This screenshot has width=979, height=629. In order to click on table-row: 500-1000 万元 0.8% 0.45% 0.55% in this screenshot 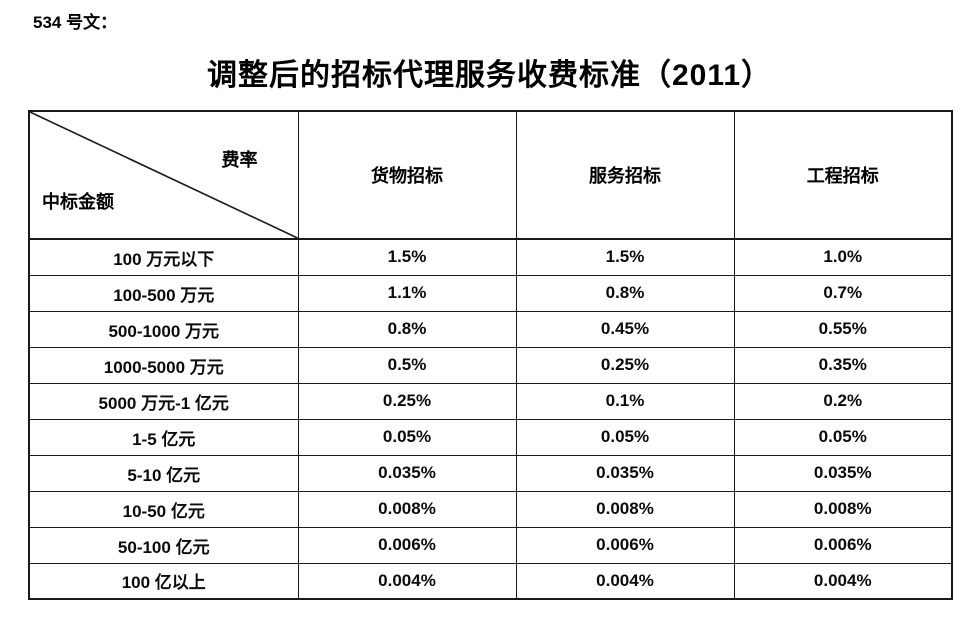, I will do `click(490, 329)`.